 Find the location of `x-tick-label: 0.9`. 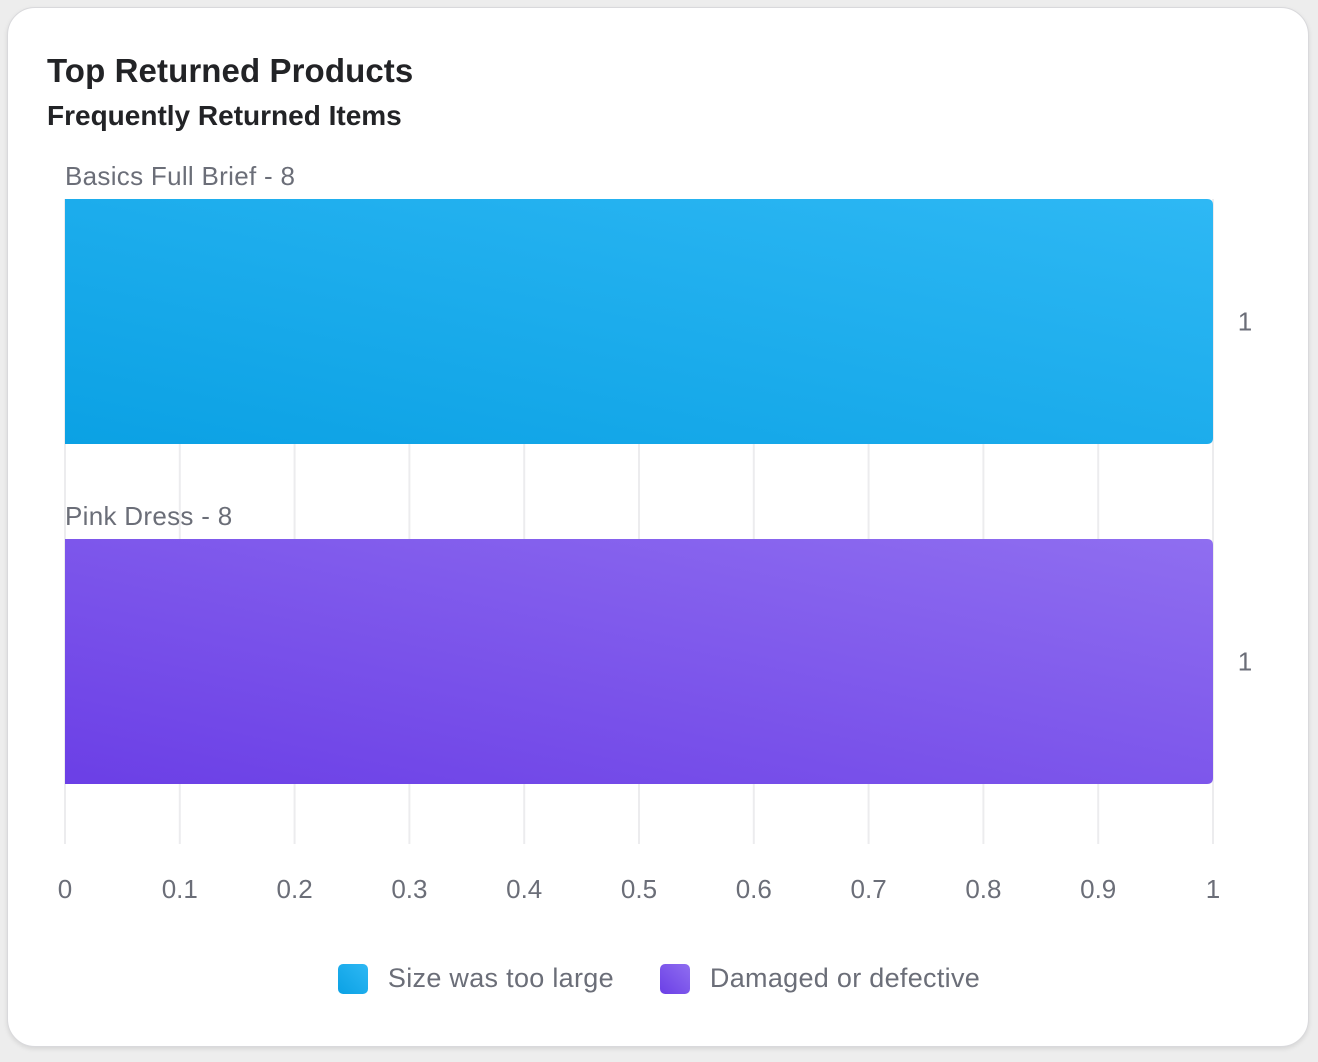

x-tick-label: 0.9 is located at coordinates (1098, 889).